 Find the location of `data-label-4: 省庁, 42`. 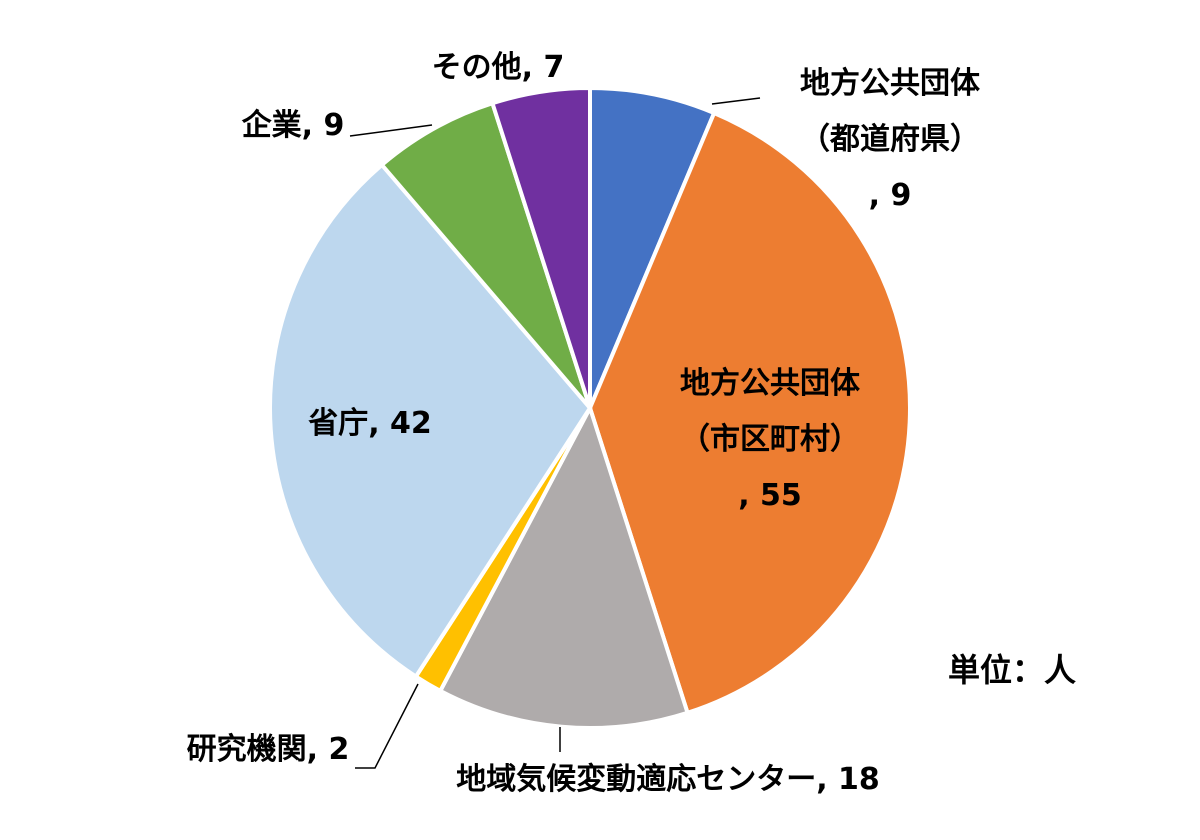

data-label-4: 省庁, 42 is located at coordinates (370, 423).